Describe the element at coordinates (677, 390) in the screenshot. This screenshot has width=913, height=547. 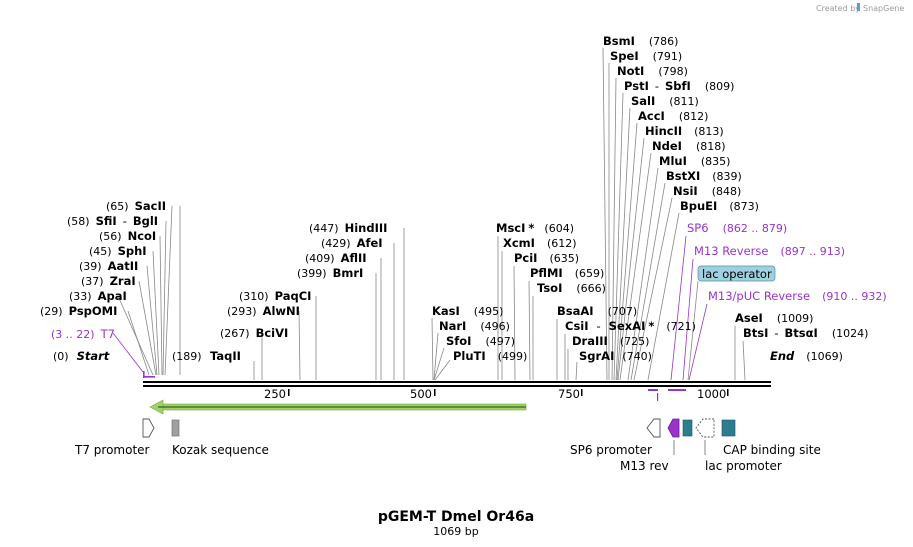
I see `m13-primer-bar` at that location.